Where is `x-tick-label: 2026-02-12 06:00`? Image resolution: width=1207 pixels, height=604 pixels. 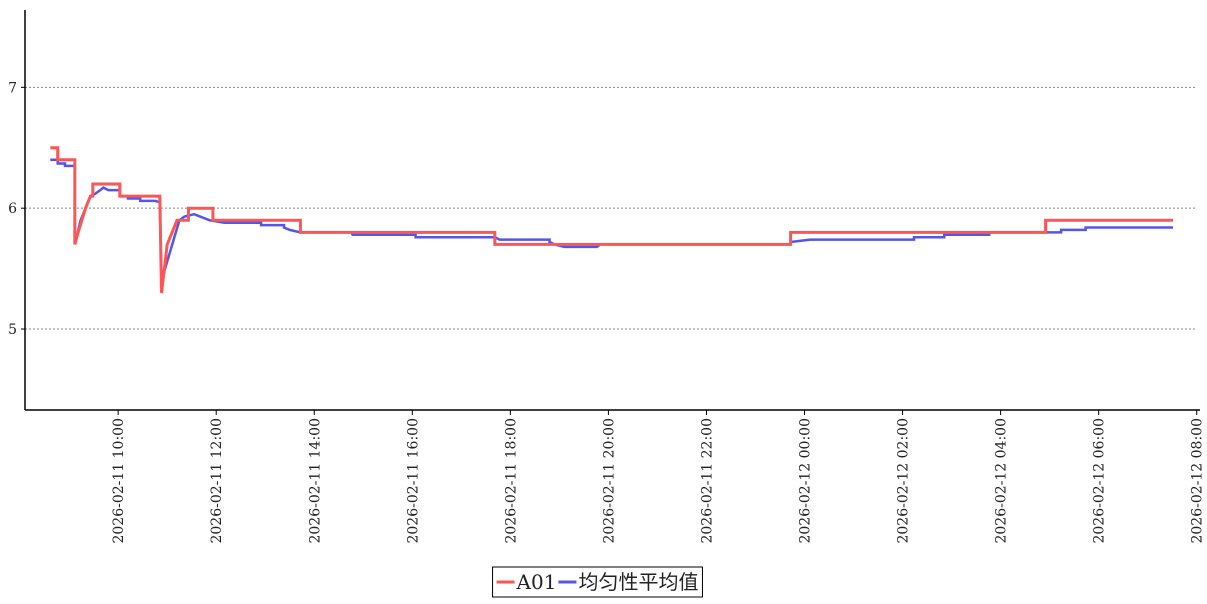 x-tick-label: 2026-02-12 06:00 is located at coordinates (1100, 481).